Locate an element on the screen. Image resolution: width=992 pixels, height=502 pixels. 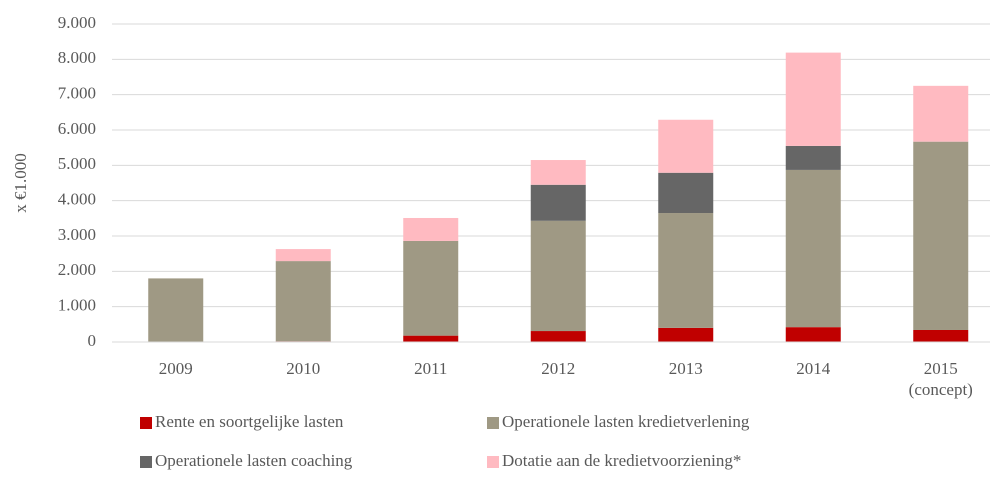
legend-label: Operationele lasten coaching is located at coordinates (254, 460).